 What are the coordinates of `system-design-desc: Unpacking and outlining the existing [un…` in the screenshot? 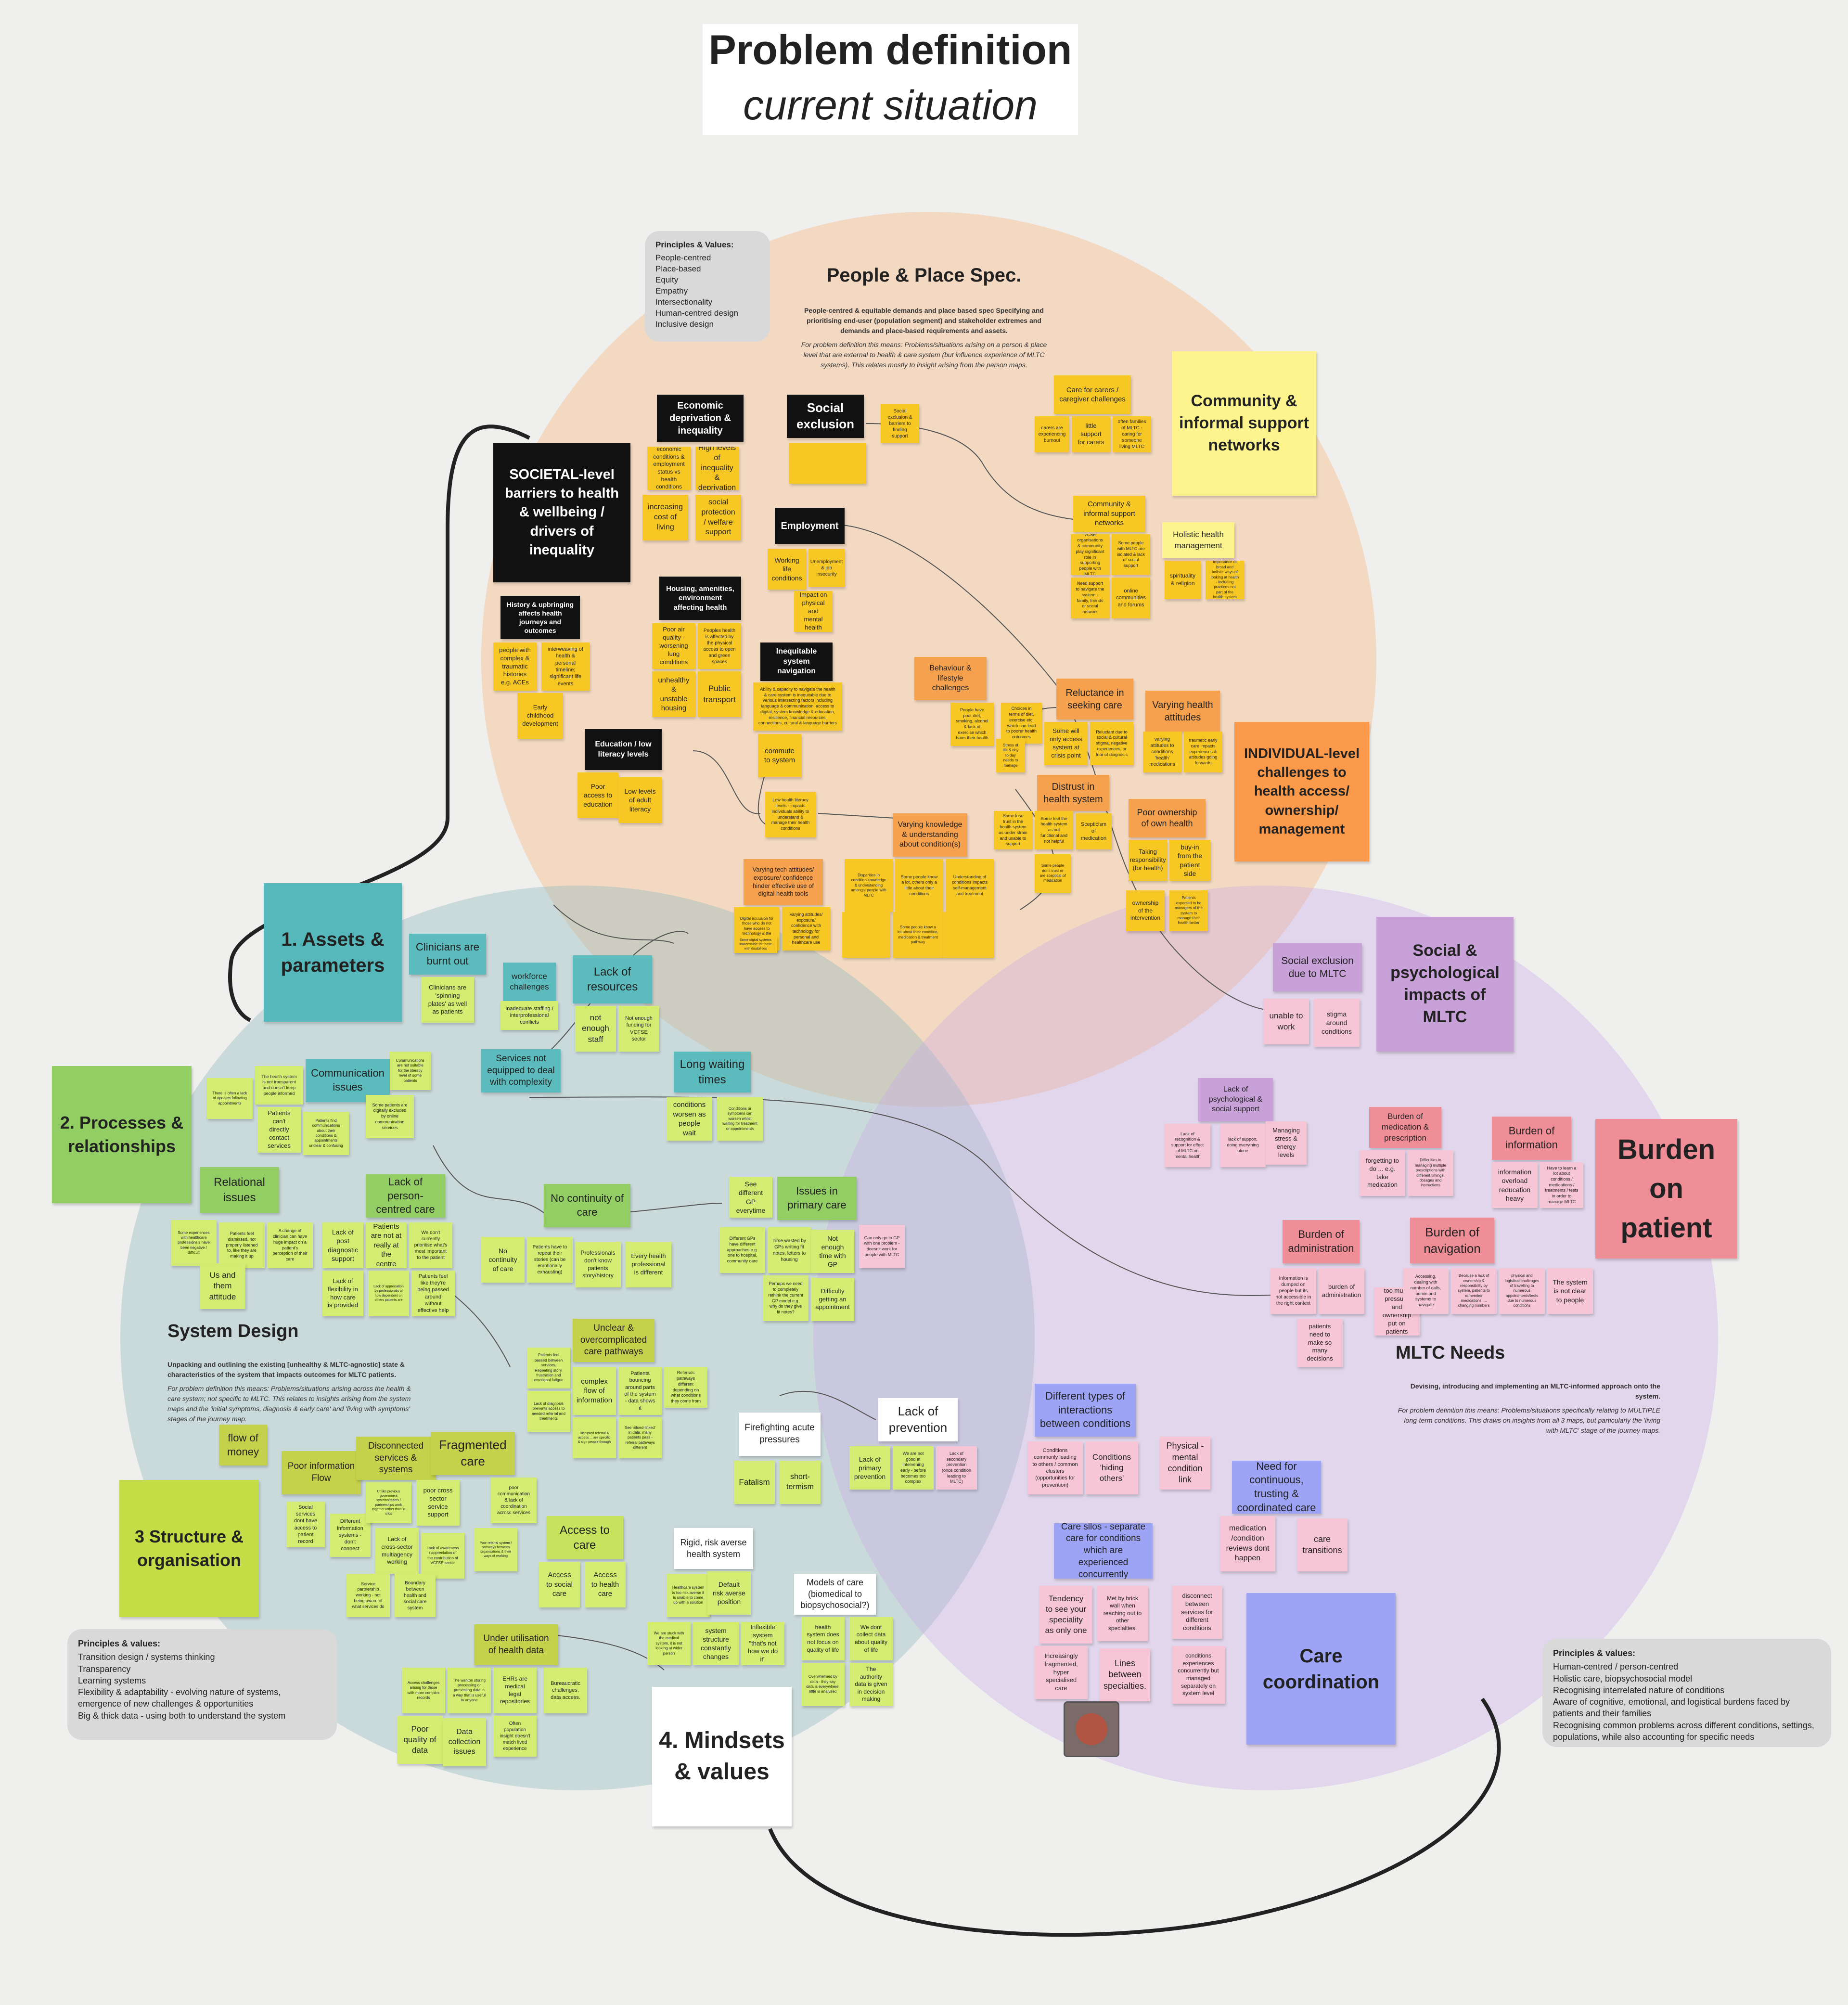 It's located at (286, 1370).